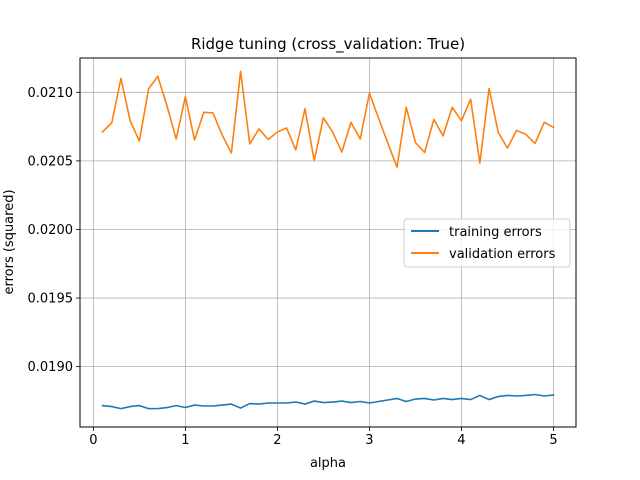 Image resolution: width=640 pixels, height=480 pixels. I want to click on x-tick-label: 0, so click(93, 440).